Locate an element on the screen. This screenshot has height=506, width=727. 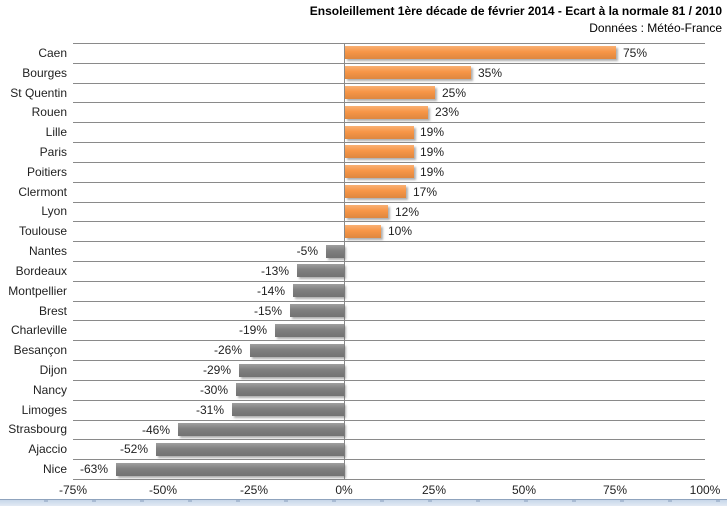
category-label-bordeaux: Bordeaux is located at coordinates (41, 271).